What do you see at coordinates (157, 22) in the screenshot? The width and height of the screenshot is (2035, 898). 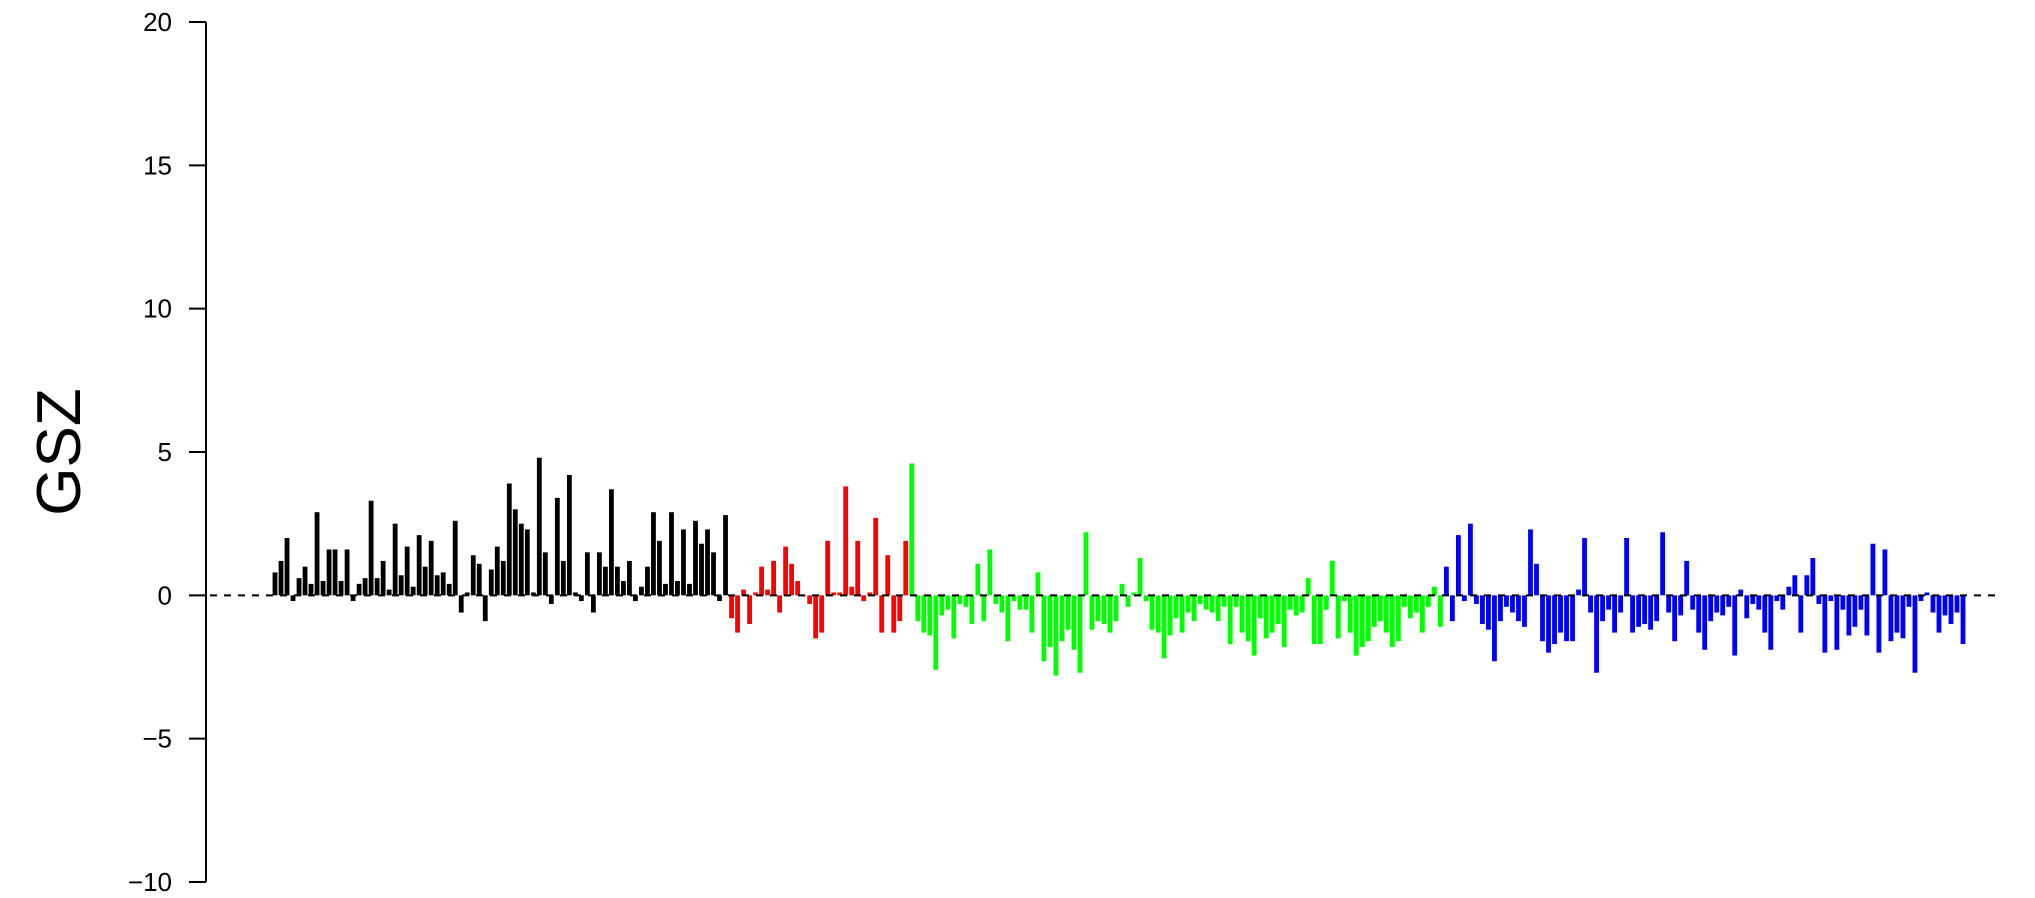 I see `y-tick-label: 20` at bounding box center [157, 22].